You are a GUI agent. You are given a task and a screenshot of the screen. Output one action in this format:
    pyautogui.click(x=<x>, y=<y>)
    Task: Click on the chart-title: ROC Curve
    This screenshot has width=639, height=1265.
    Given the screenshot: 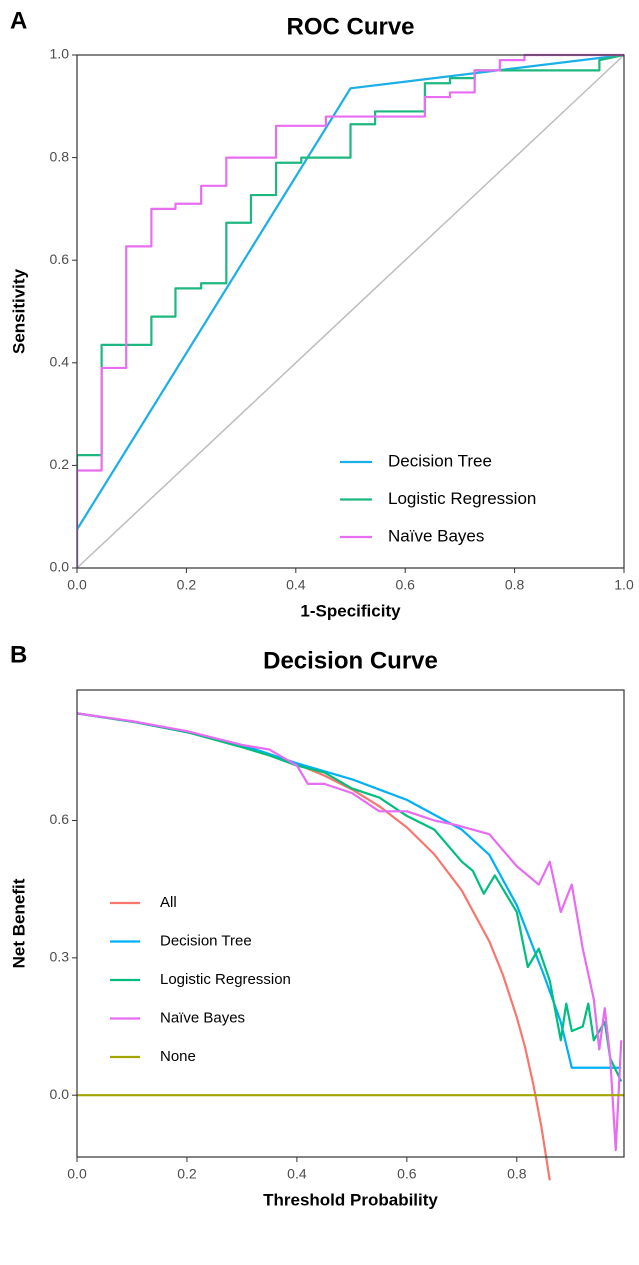 What is the action you would take?
    pyautogui.click(x=350, y=26)
    